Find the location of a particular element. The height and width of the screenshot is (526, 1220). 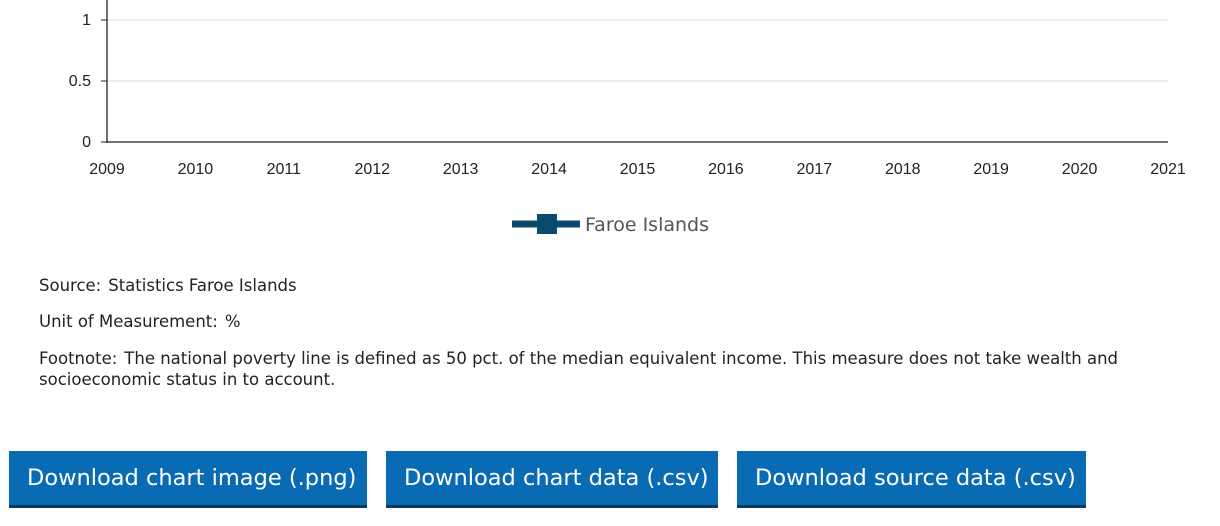

x-tick-label-8: 2017 is located at coordinates (815, 169).